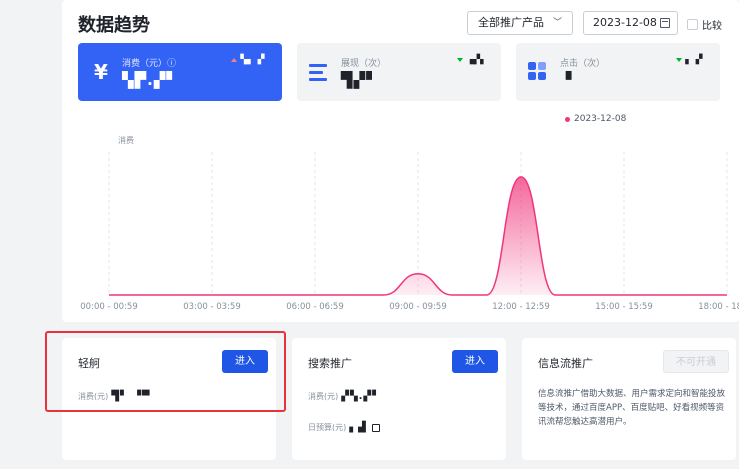 The width and height of the screenshot is (739, 469). Describe the element at coordinates (696, 361) in the screenshot. I see `unavailable-button: 不可开通` at that location.